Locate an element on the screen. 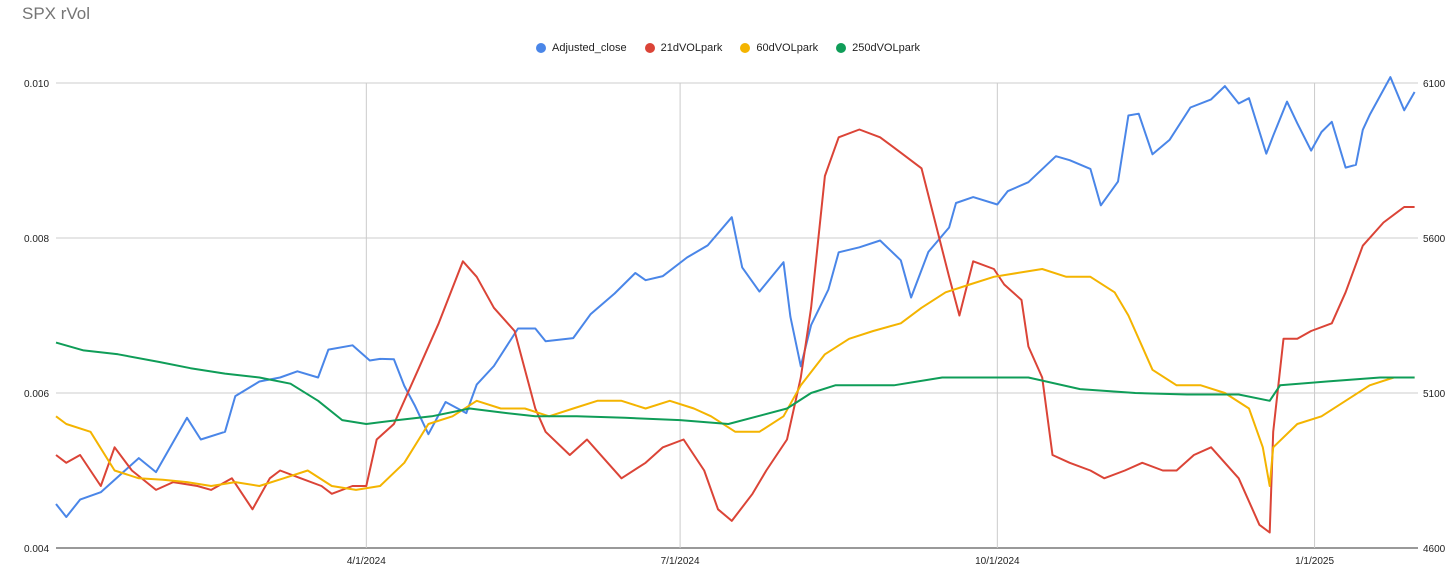  y-right-tick-label: 4600 is located at coordinates (1434, 549).